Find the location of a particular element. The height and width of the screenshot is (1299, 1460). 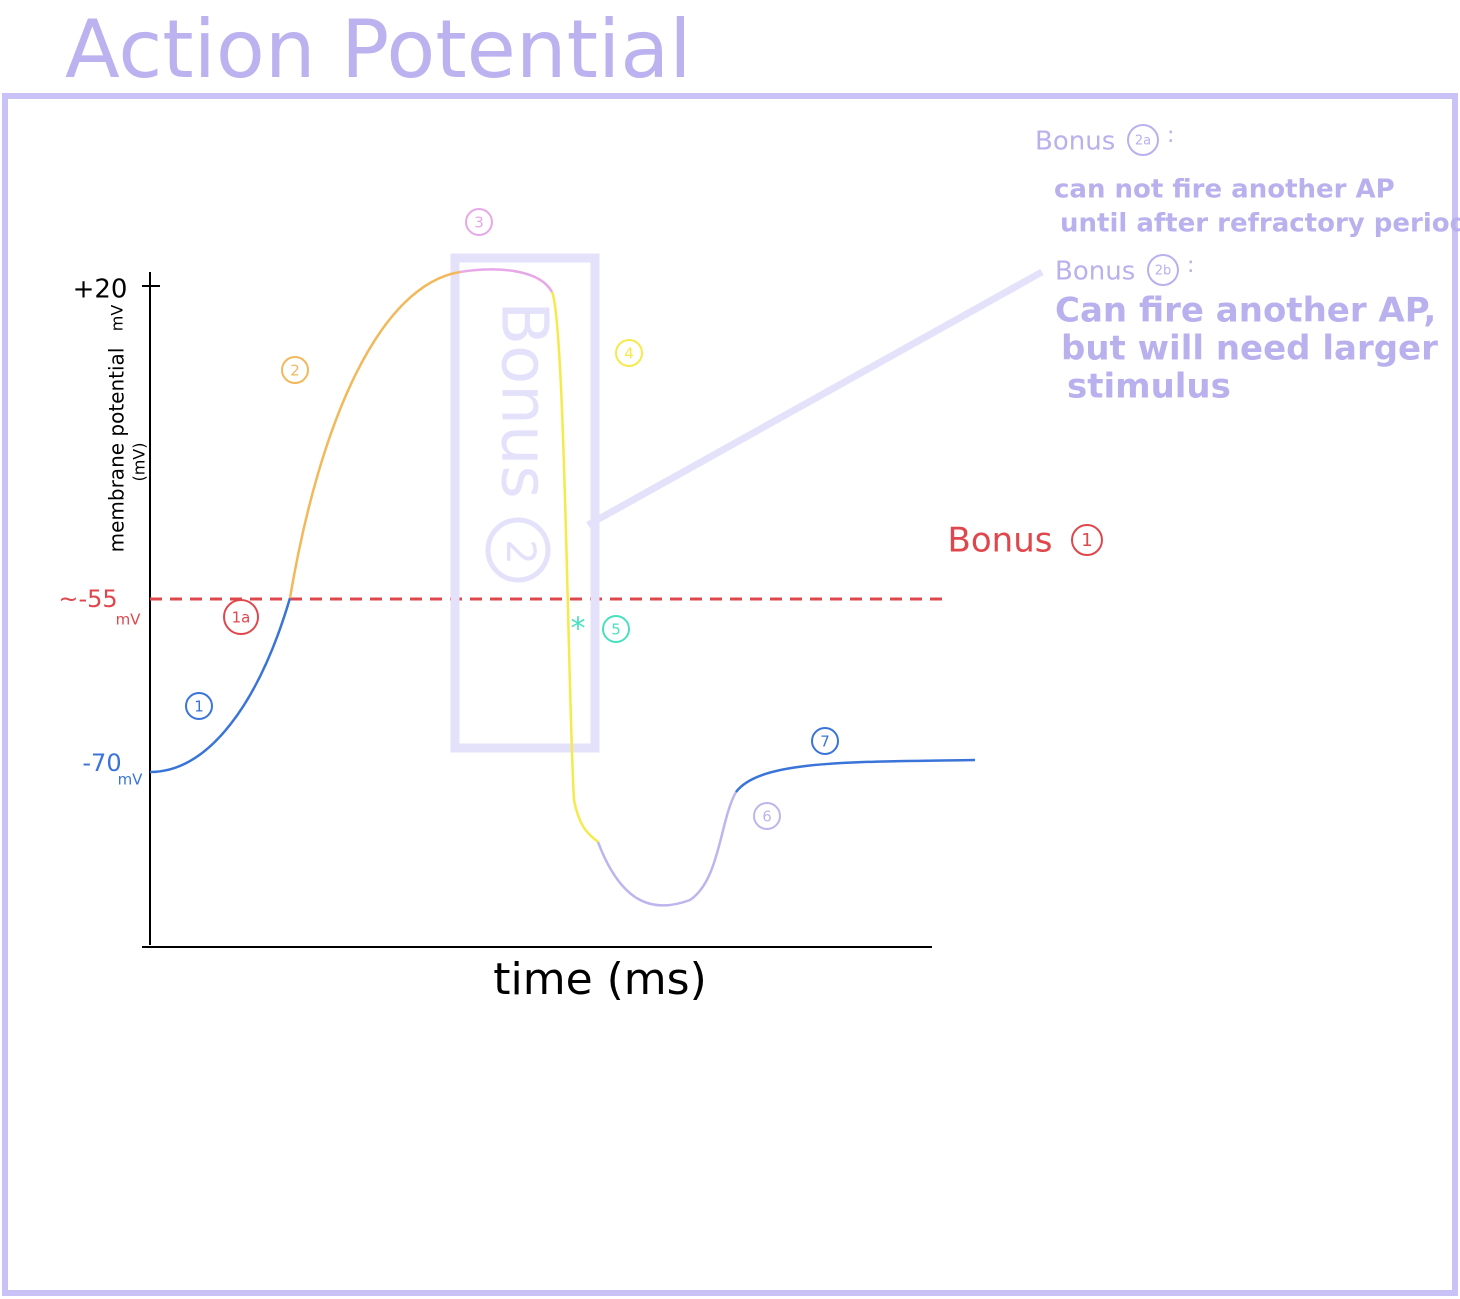

resting-label: -70 is located at coordinates (101, 763).